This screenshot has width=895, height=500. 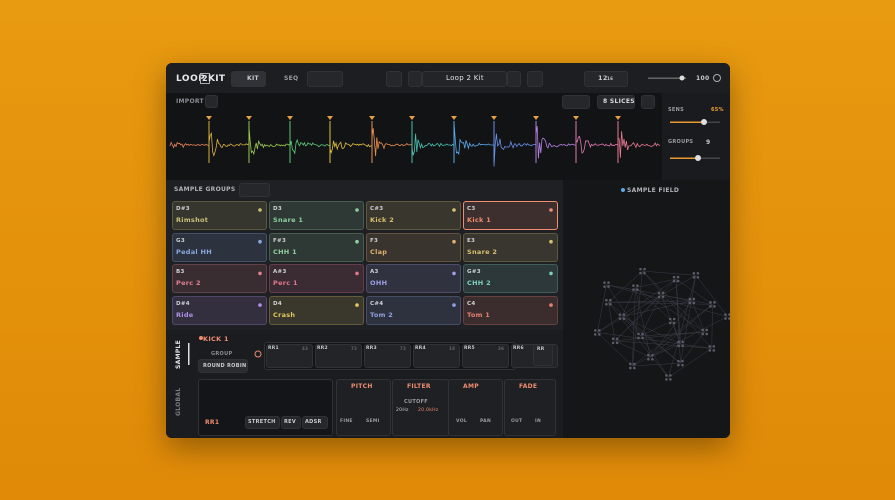 What do you see at coordinates (474, 272) in the screenshot?
I see `pad-note: G#3` at bounding box center [474, 272].